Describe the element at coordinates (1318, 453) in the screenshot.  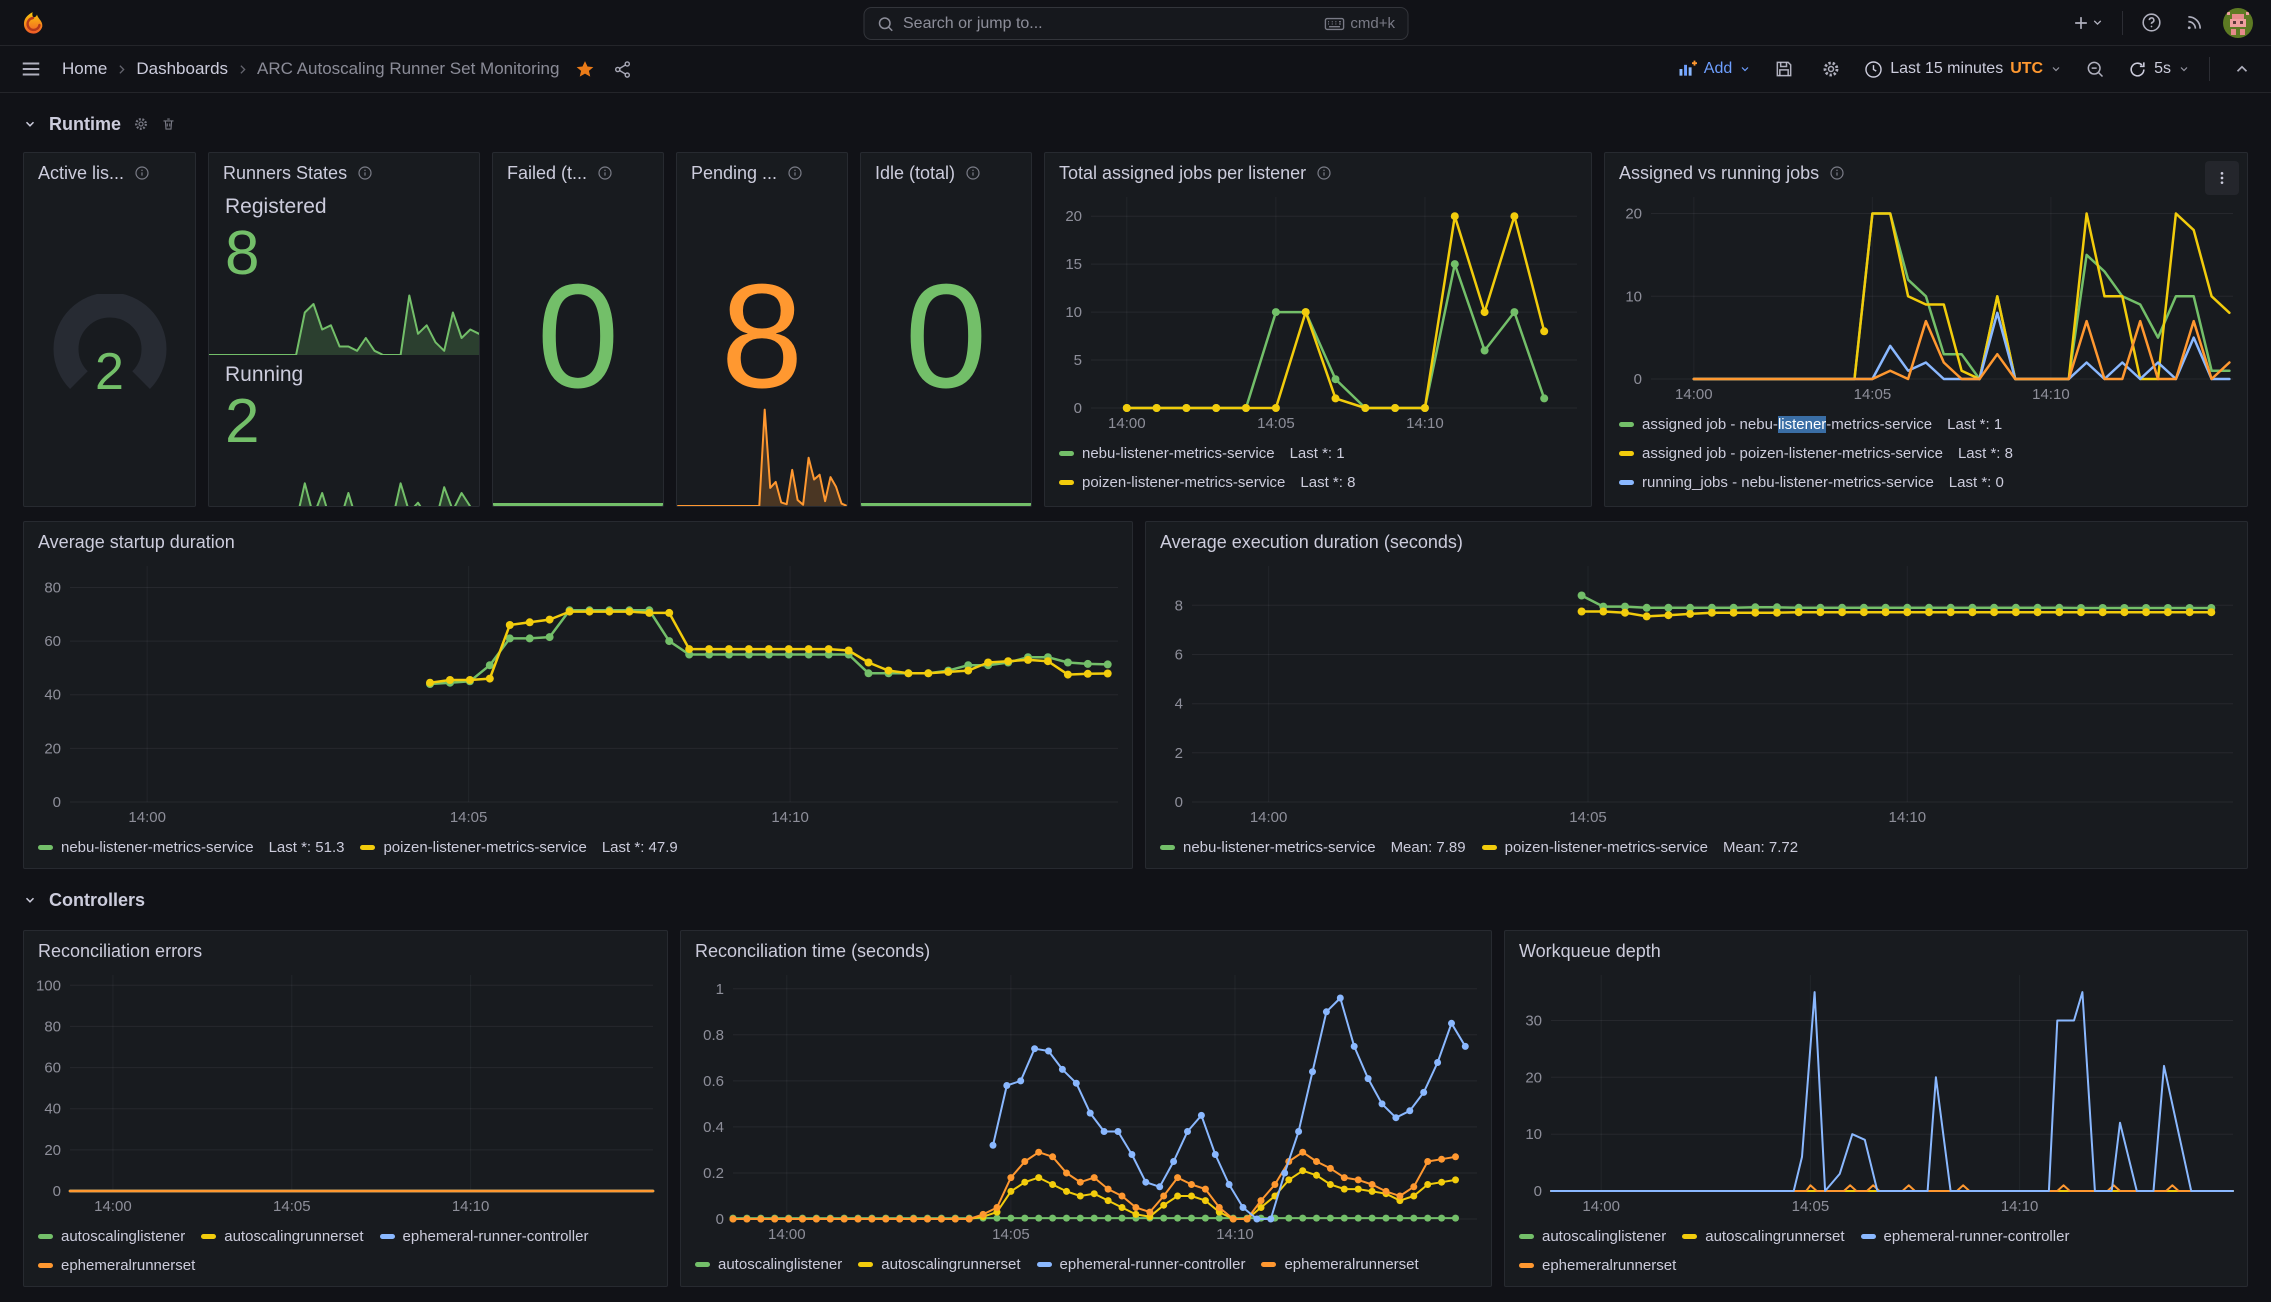
I see `legend-item: nebu-listener-metrics-service Last *: 1` at that location.